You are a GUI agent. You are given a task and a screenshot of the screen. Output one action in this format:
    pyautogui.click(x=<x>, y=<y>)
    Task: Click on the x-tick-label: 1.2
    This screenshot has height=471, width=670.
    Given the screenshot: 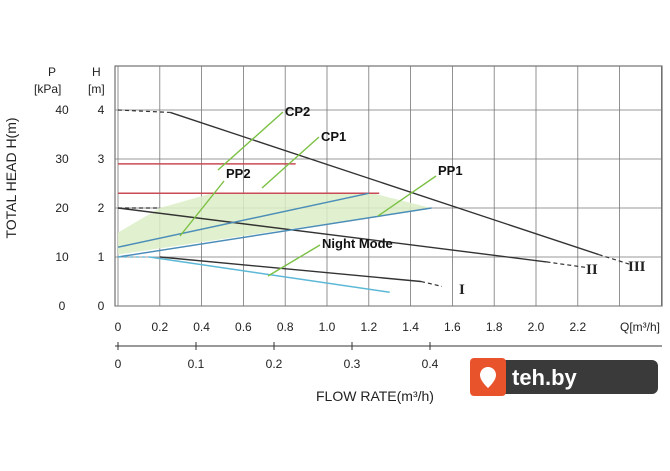 What is the action you would take?
    pyautogui.click(x=368, y=327)
    